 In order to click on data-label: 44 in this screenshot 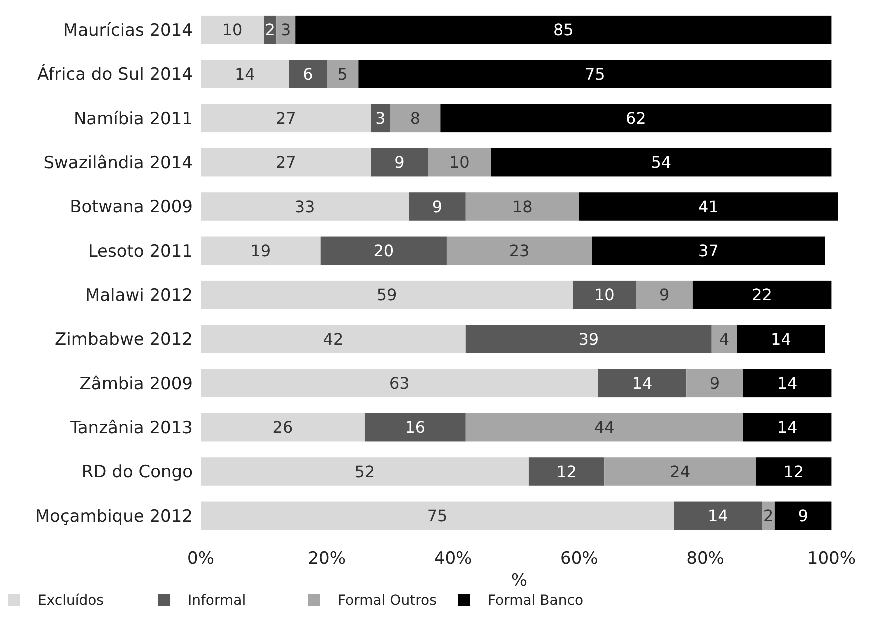, I will do `click(604, 428)`.